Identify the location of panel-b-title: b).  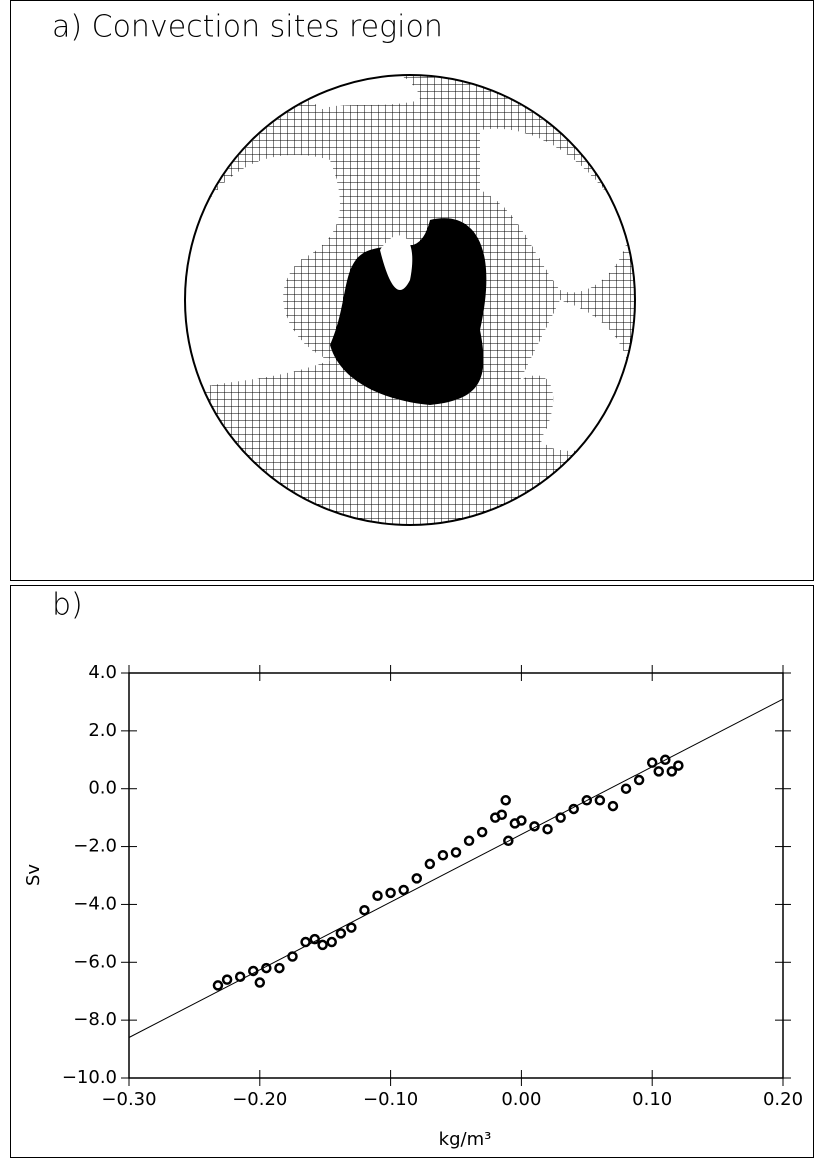
(67, 605).